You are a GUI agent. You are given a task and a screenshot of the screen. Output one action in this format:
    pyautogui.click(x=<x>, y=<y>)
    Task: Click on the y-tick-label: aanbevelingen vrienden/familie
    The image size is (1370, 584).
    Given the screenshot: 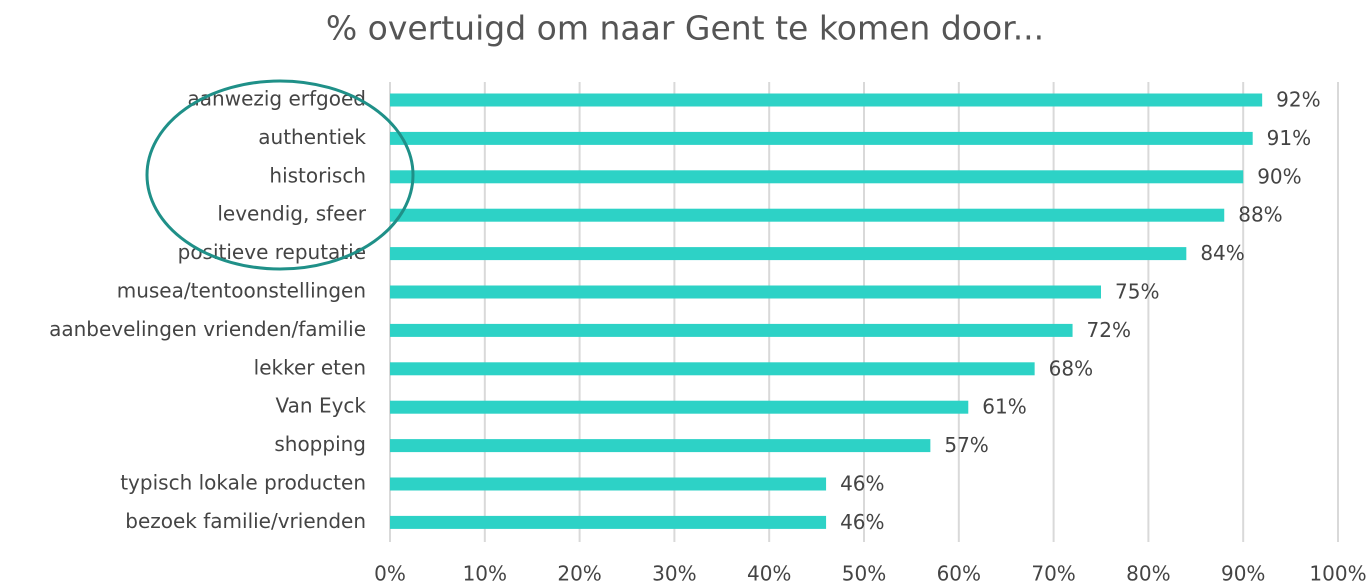 What is the action you would take?
    pyautogui.click(x=207, y=329)
    